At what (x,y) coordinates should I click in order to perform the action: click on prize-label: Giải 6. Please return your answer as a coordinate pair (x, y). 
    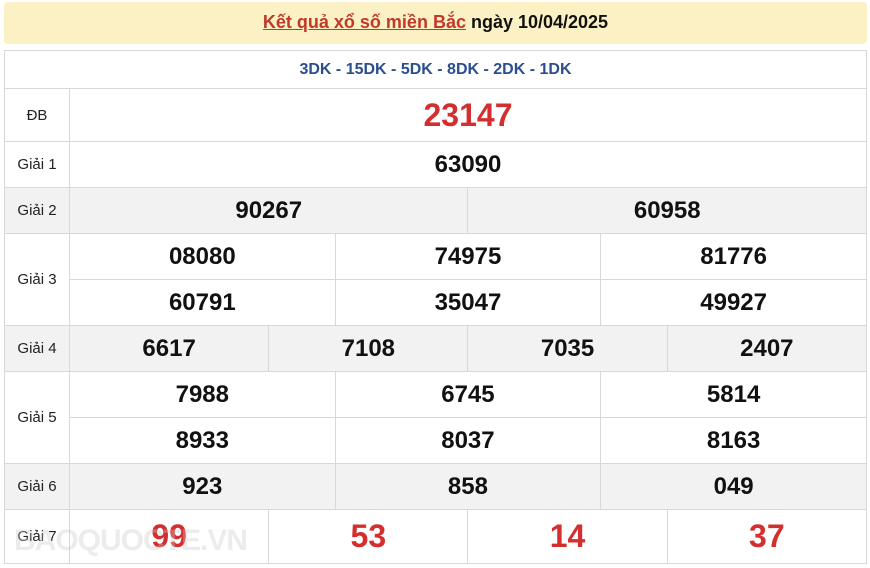
    Looking at the image, I should click on (37, 486).